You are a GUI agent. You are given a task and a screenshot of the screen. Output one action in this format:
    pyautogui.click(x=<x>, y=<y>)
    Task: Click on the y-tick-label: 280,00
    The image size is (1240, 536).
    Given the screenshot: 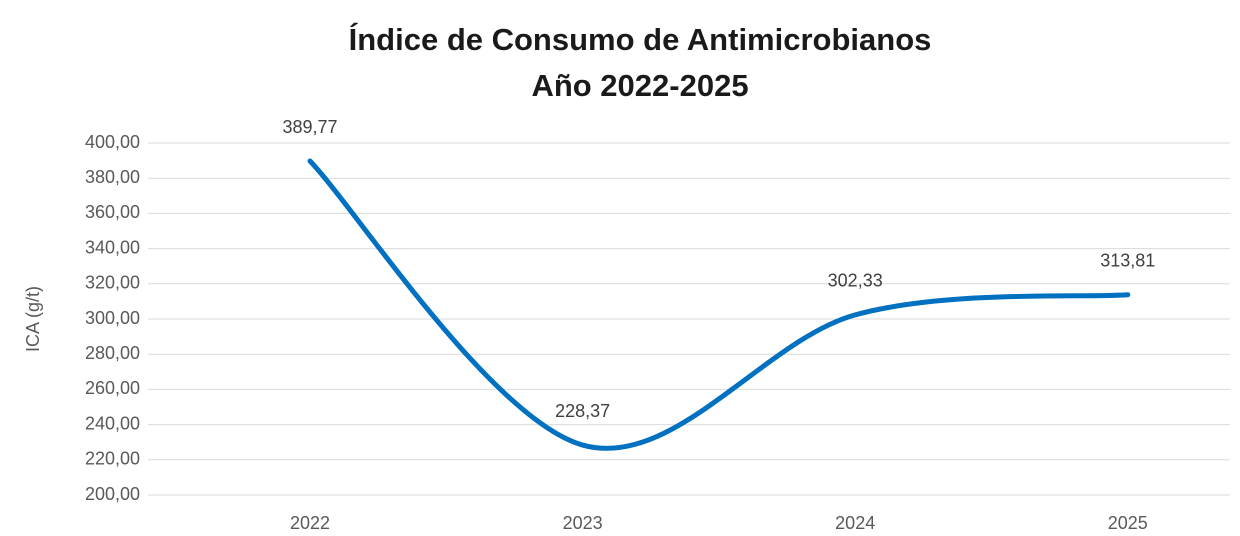 What is the action you would take?
    pyautogui.click(x=112, y=353)
    